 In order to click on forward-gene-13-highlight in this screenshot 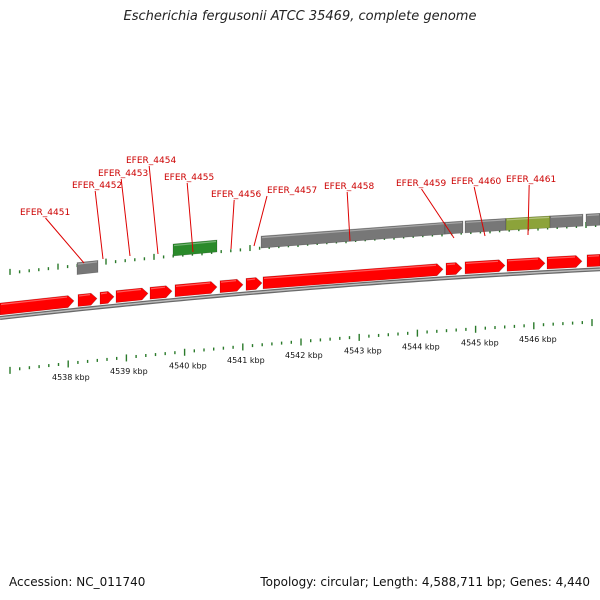, I will do `click(561, 258)`.